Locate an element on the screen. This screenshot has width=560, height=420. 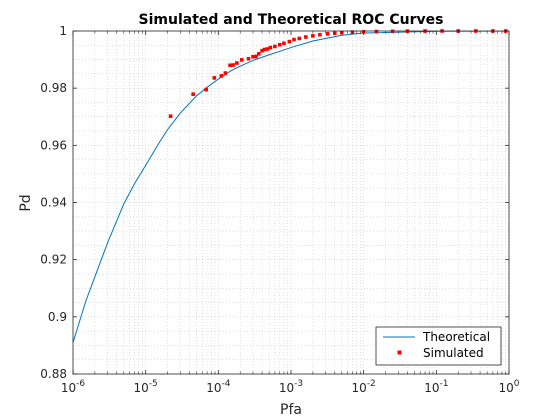
y-tick-label: 0.96 is located at coordinates (53, 145).